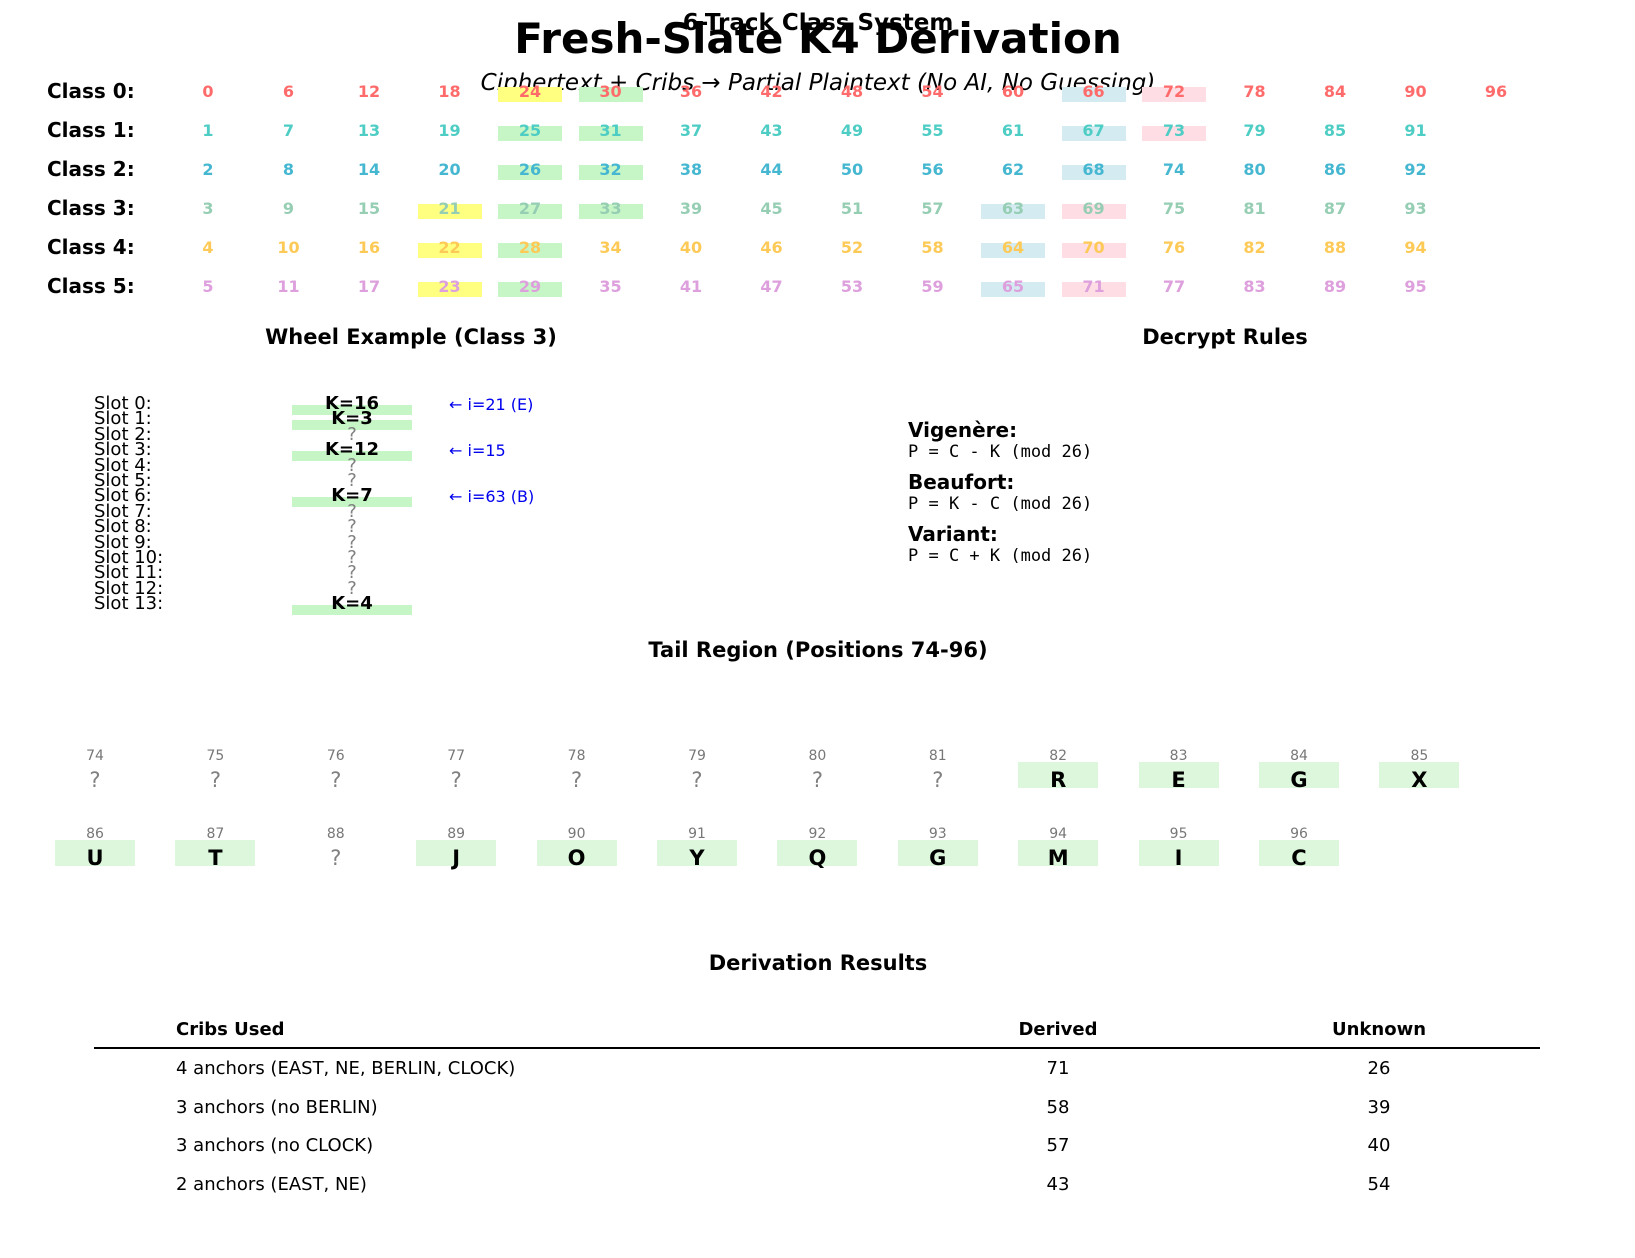  Describe the element at coordinates (208, 130) in the screenshot. I see `class-number: 1` at that location.